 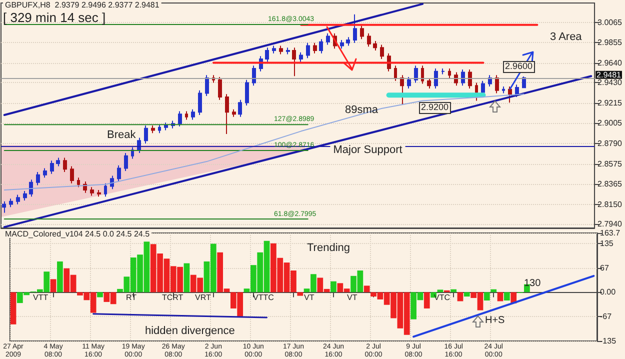 I want to click on y-tick-label: 135, so click(x=607, y=243).